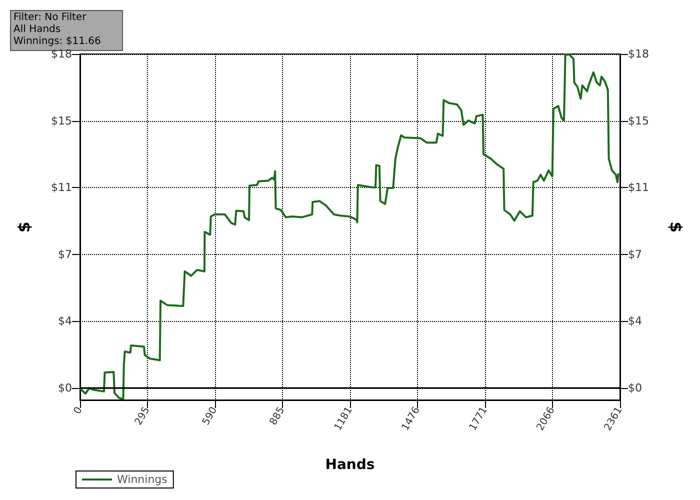  Describe the element at coordinates (61, 121) in the screenshot. I see `y-tick-label: $15` at that location.